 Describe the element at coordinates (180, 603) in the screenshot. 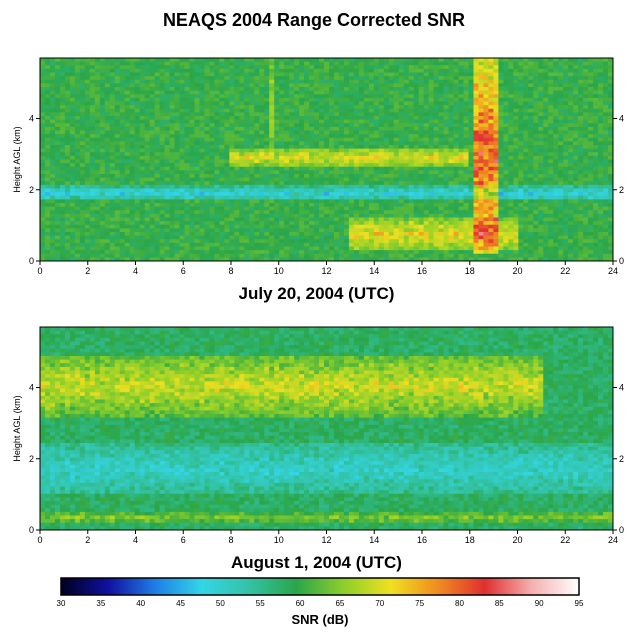

I see `colorbar-tick-label: 45` at that location.